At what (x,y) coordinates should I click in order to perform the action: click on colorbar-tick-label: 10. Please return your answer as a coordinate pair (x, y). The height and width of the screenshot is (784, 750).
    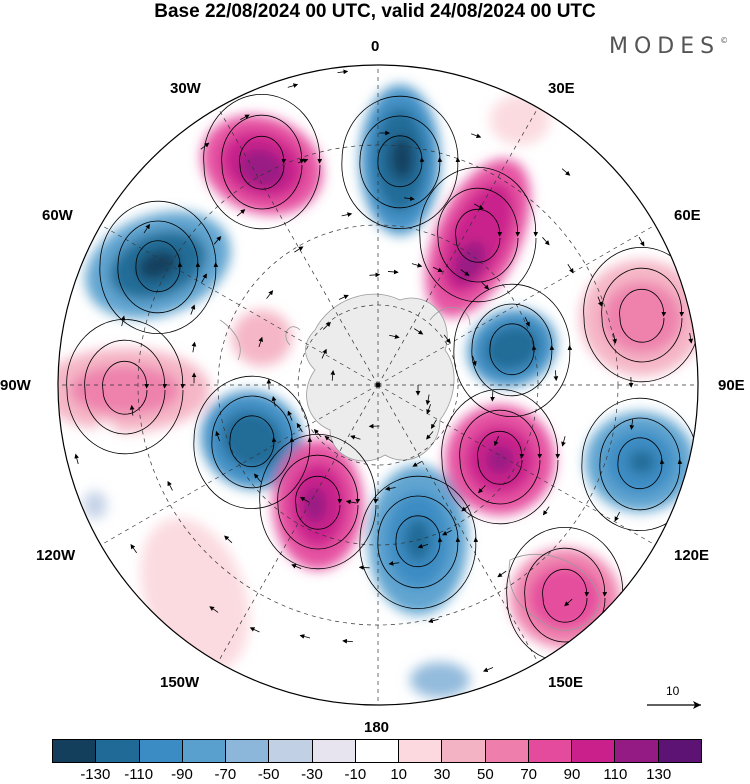
    Looking at the image, I should click on (398, 774).